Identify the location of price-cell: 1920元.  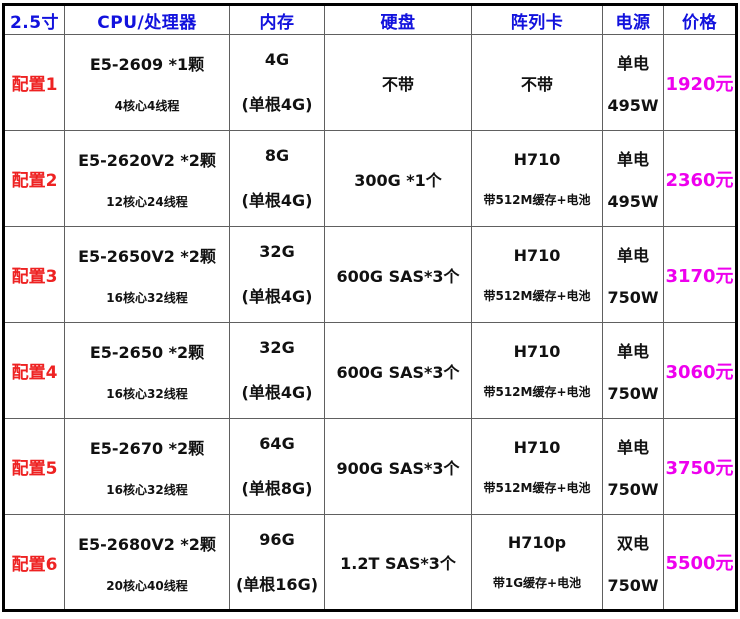
(700, 82).